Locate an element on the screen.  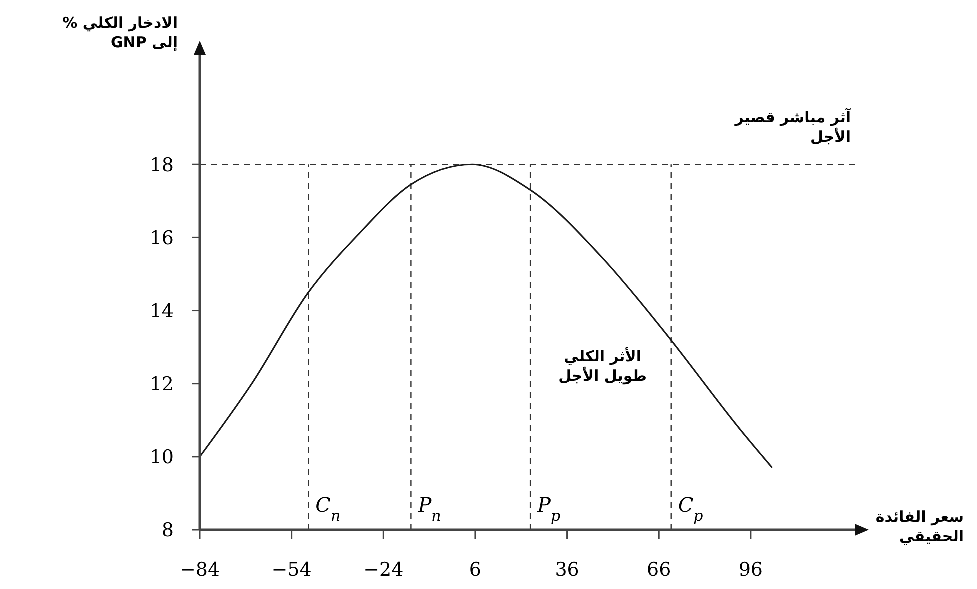
ref-line-label: P$_{p}$ is located at coordinates (549, 509).